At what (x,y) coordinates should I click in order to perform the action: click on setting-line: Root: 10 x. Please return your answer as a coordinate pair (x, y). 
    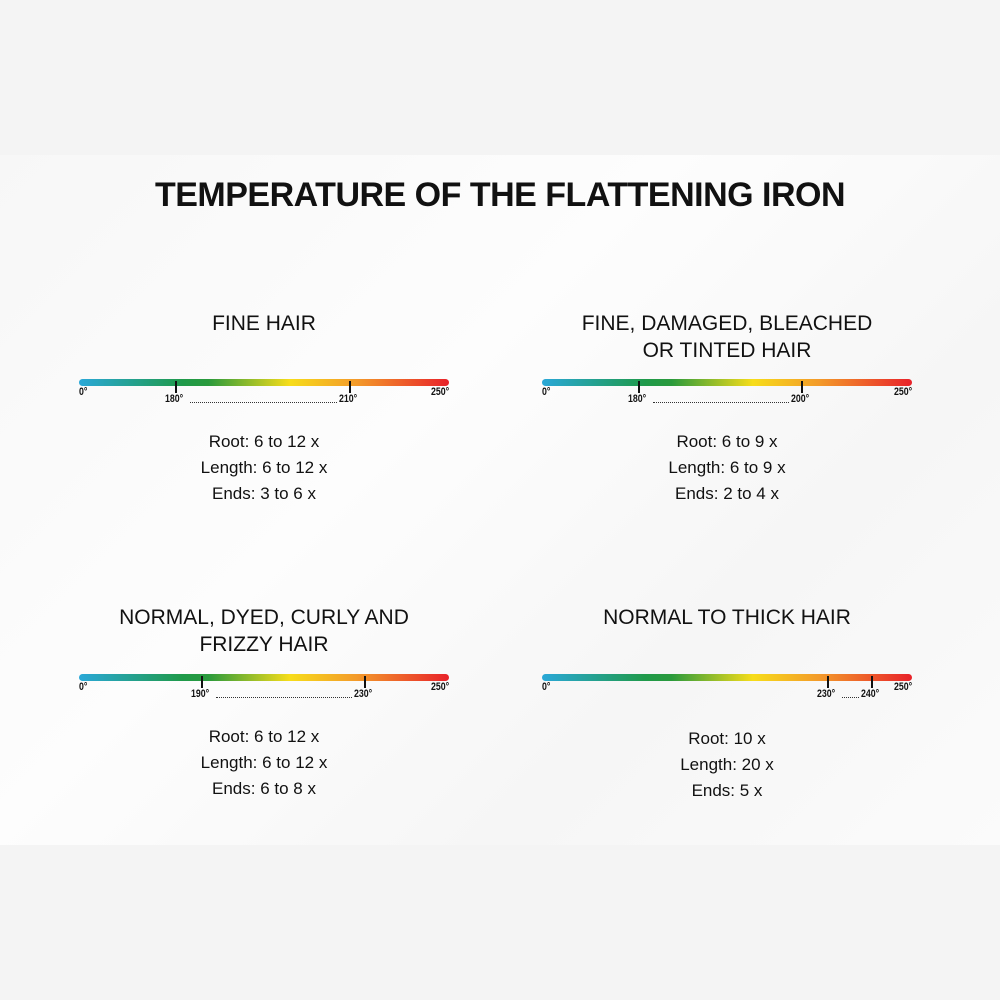
    Looking at the image, I should click on (727, 738).